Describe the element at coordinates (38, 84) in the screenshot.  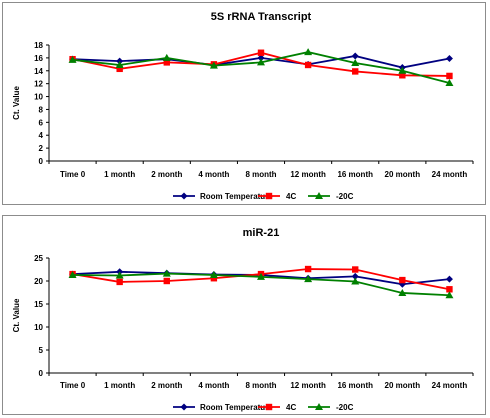
I see `y-tick-label: 12` at that location.